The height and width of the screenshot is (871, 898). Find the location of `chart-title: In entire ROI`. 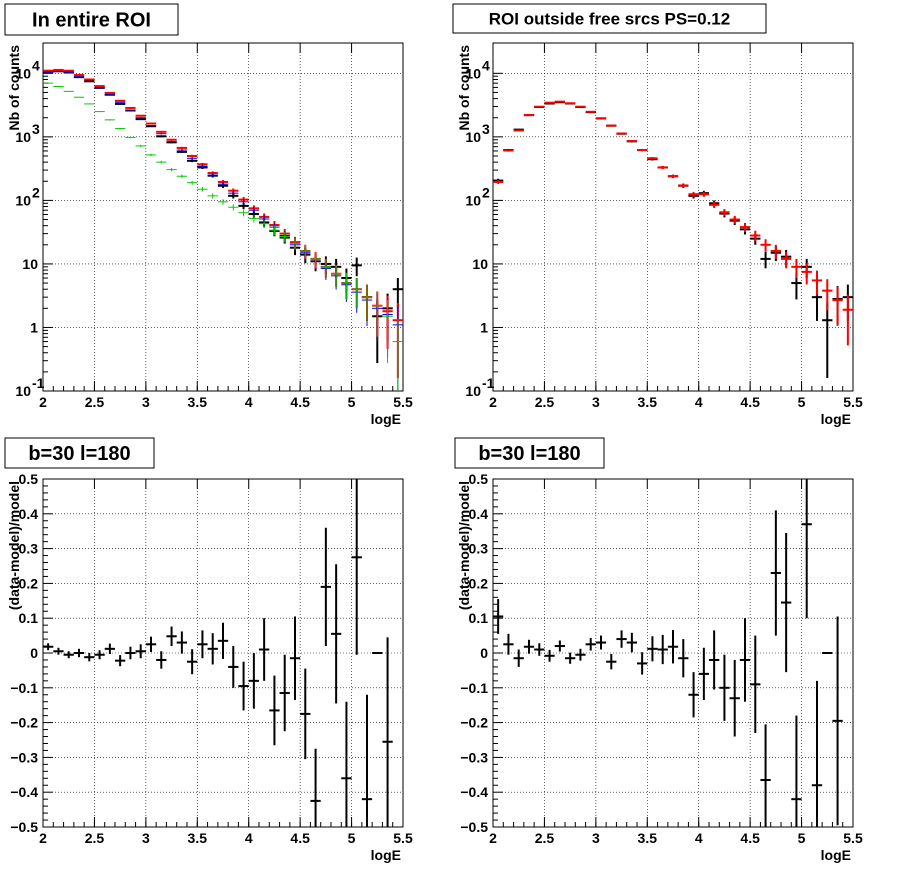

chart-title: In entire ROI is located at coordinates (91, 21).